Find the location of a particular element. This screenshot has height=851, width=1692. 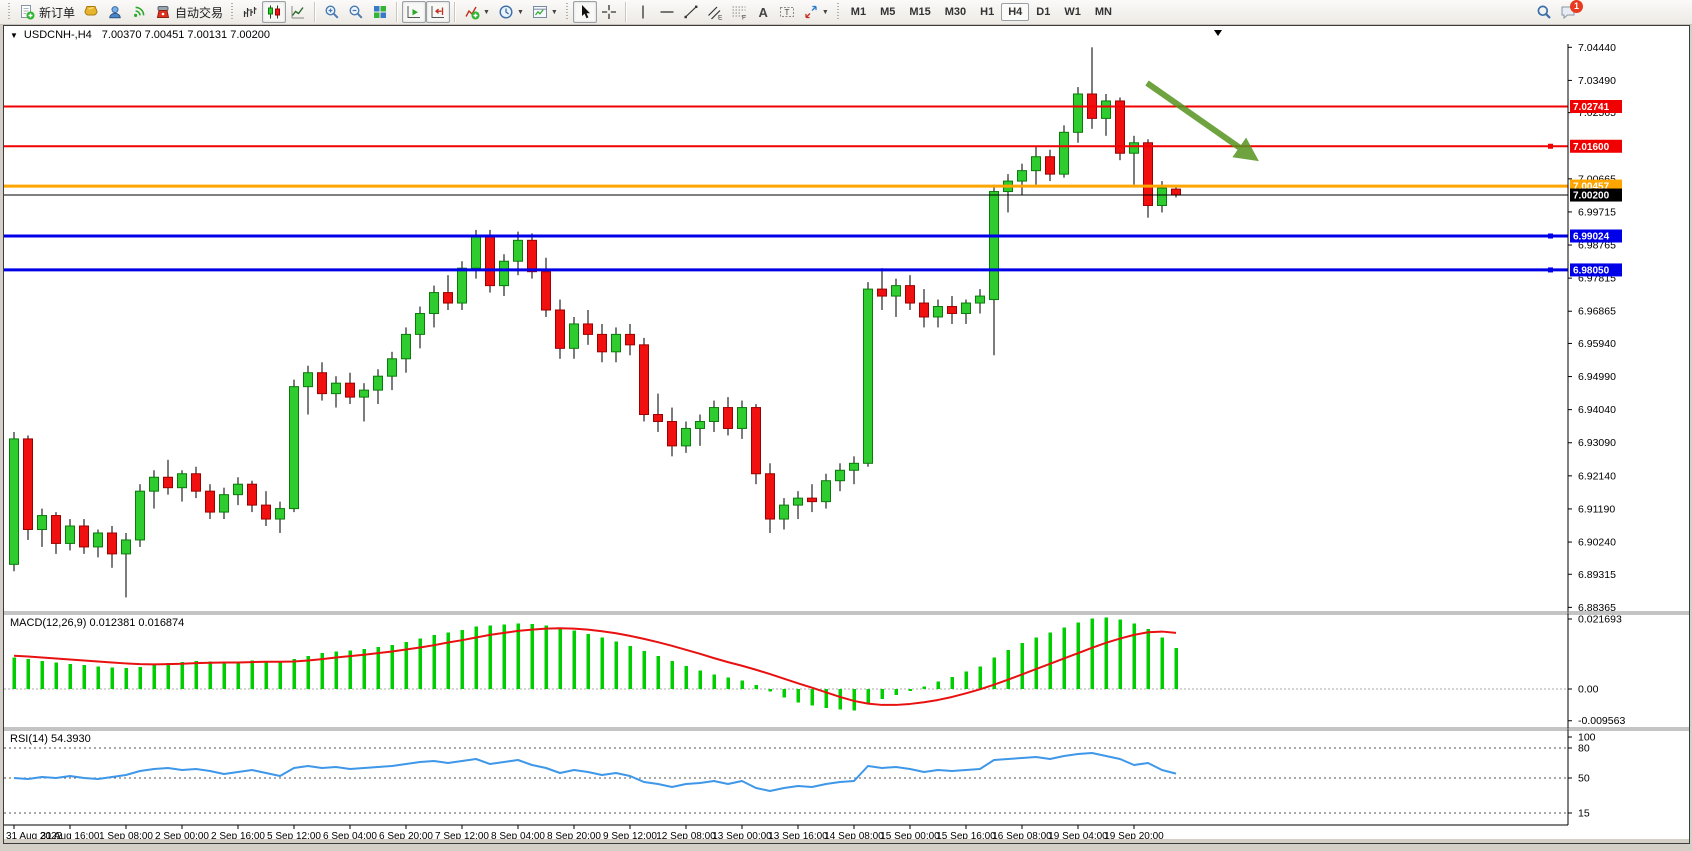

market-button is located at coordinates (91, 12).